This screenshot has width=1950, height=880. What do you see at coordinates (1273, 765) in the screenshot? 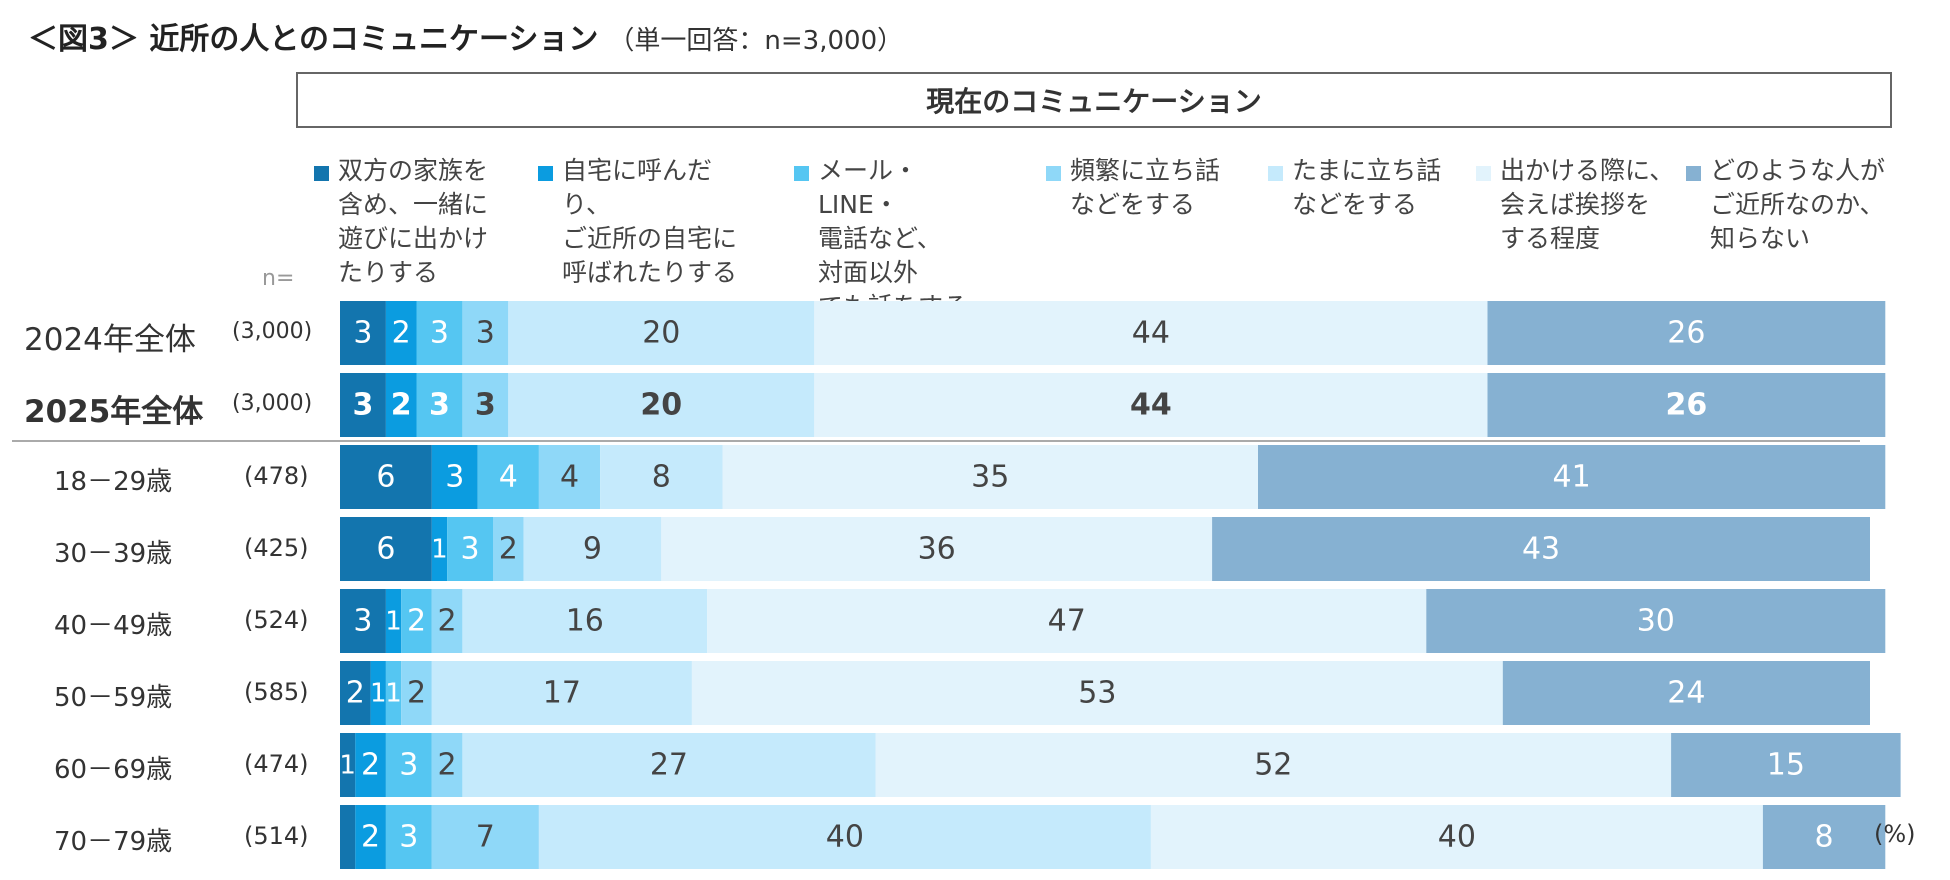
I see `bar-value-label: 52` at bounding box center [1273, 765].